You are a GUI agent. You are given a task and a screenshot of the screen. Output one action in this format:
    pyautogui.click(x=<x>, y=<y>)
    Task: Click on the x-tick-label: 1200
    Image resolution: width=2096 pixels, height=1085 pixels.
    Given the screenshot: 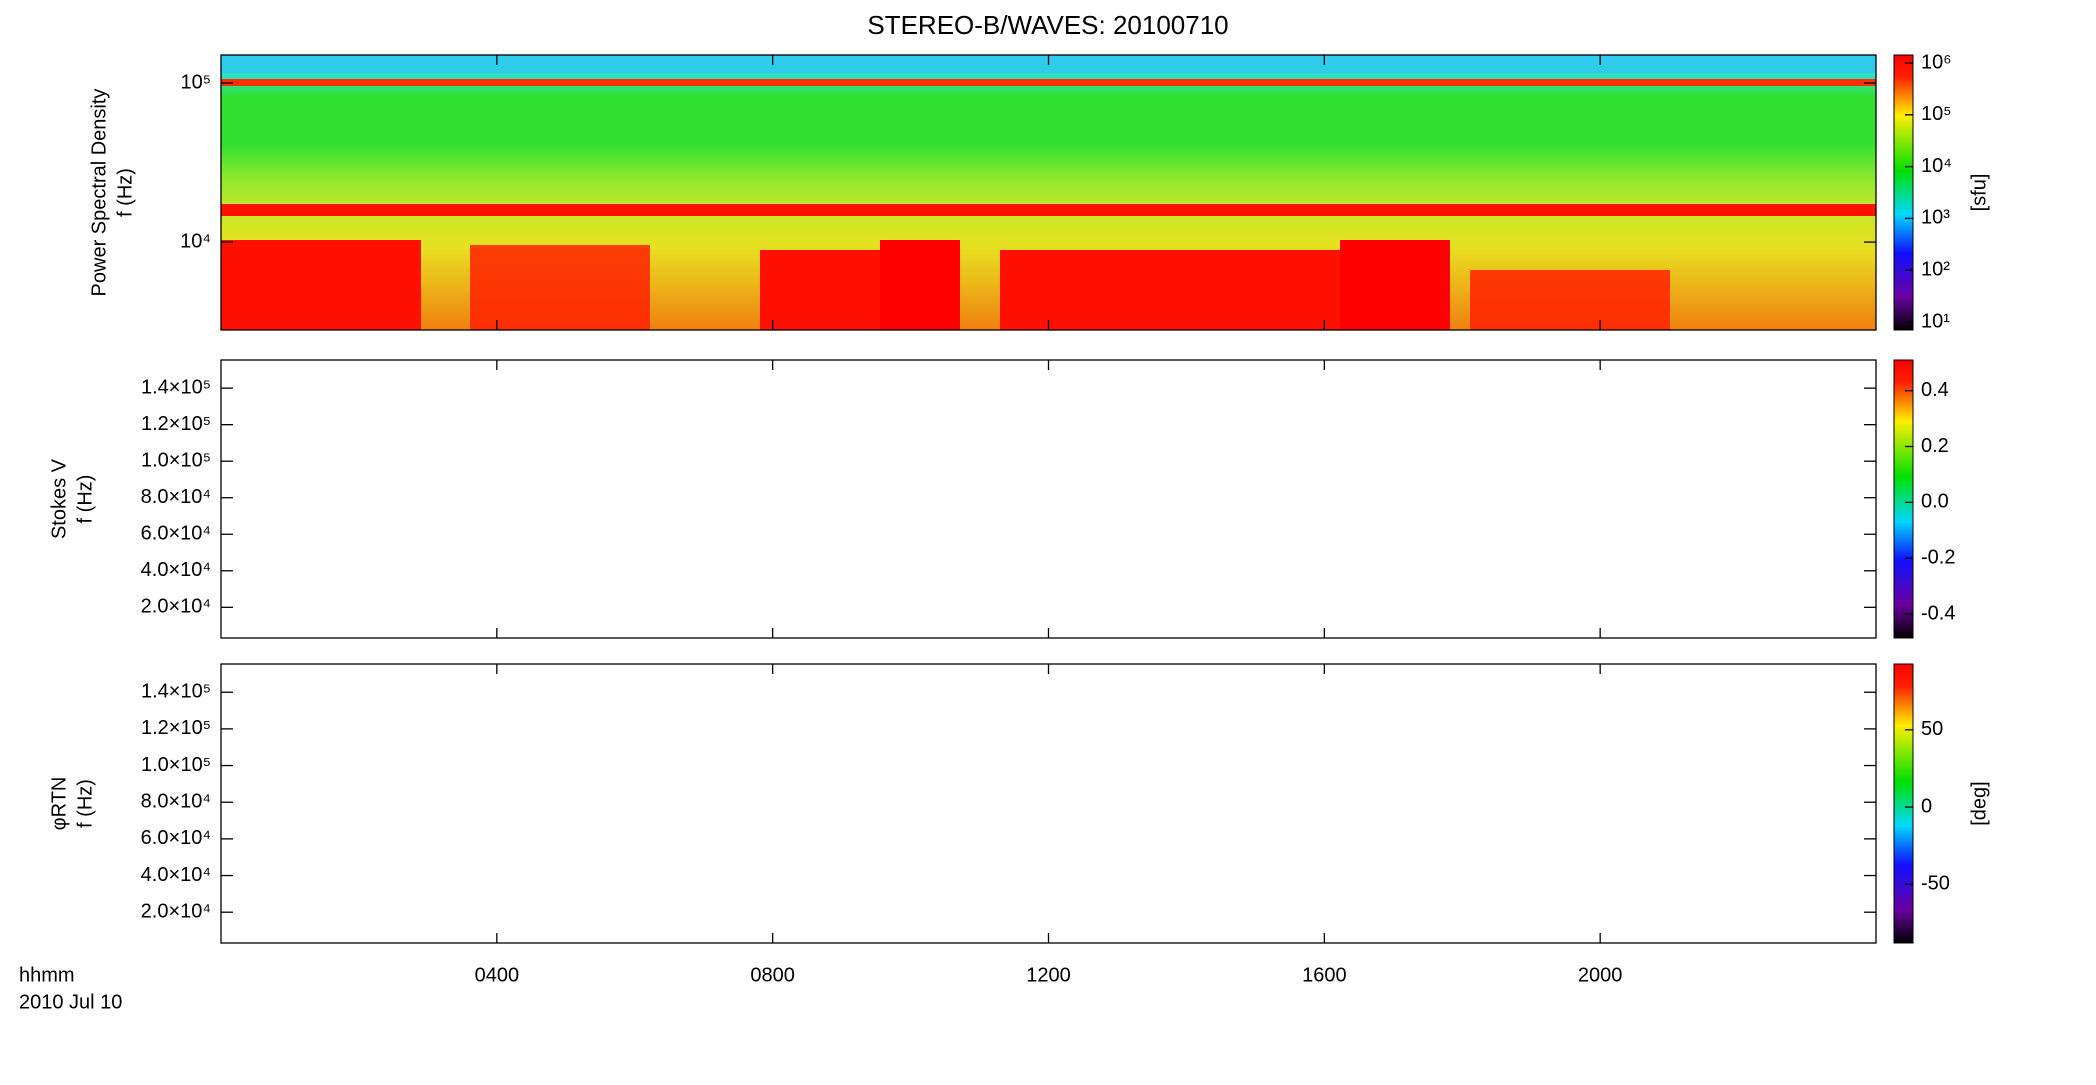 What is the action you would take?
    pyautogui.click(x=1048, y=975)
    